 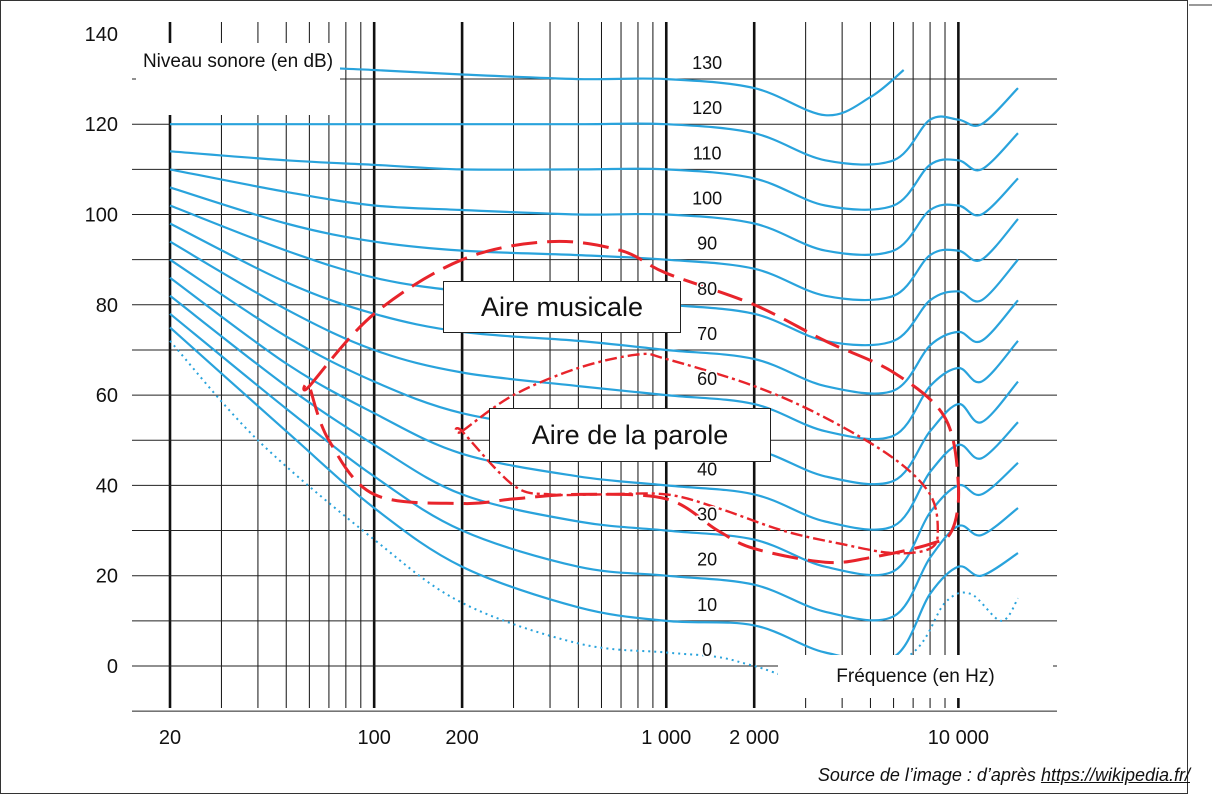 I want to click on x-tick-label: 2 000, so click(x=754, y=738).